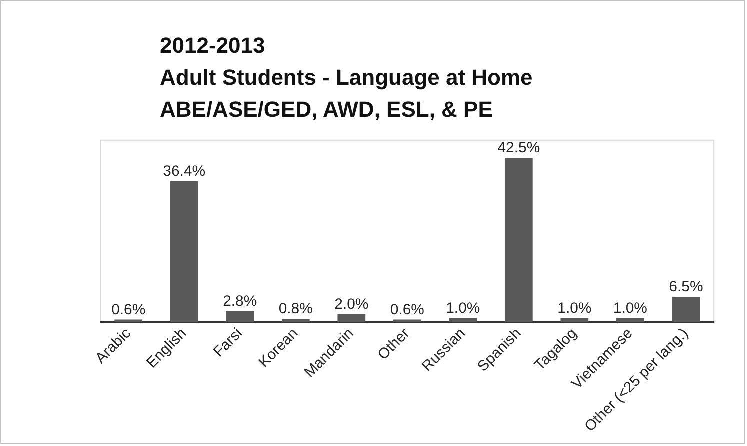 The height and width of the screenshot is (446, 747). Describe the element at coordinates (519, 148) in the screenshot. I see `data-label: 42.5%` at that location.